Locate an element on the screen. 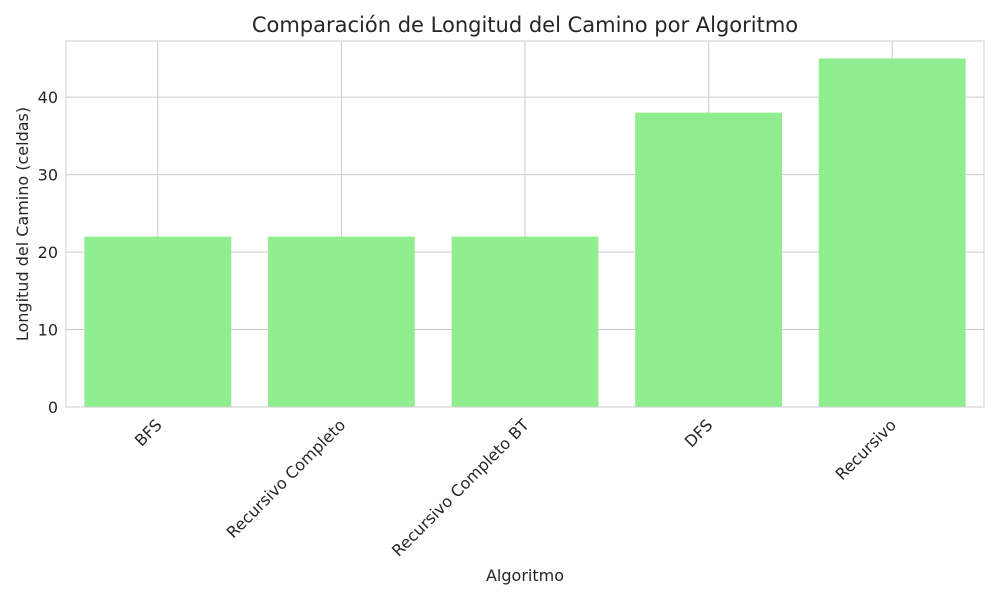 The width and height of the screenshot is (1000, 600). y-tick-label: 20 is located at coordinates (48, 252).